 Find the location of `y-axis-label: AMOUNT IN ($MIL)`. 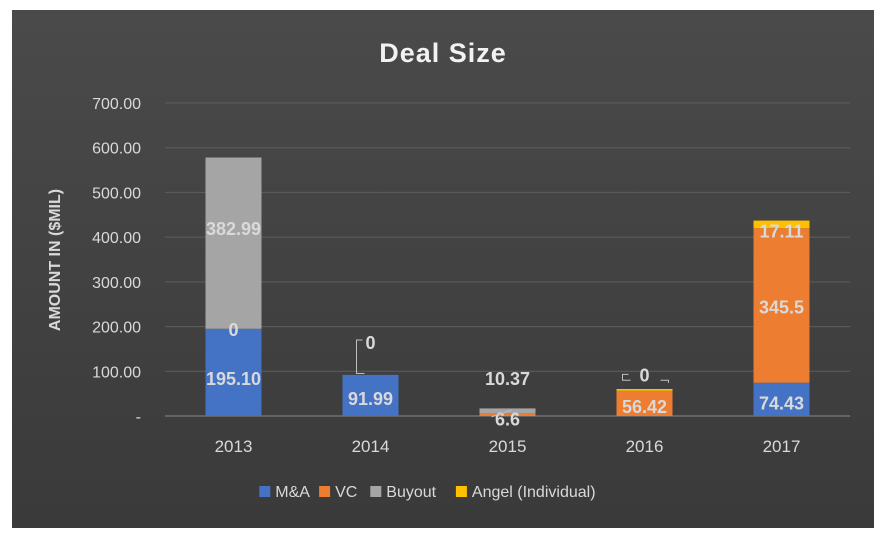

y-axis-label: AMOUNT IN ($MIL) is located at coordinates (55, 260).